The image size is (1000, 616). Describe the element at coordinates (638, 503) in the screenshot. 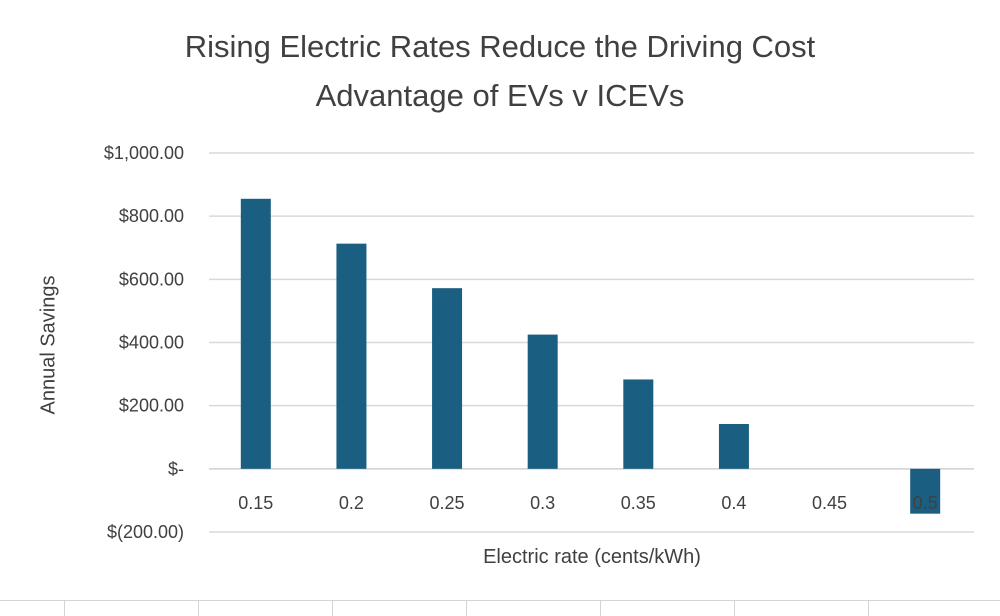

I see `x-tick-label: 0.35` at that location.